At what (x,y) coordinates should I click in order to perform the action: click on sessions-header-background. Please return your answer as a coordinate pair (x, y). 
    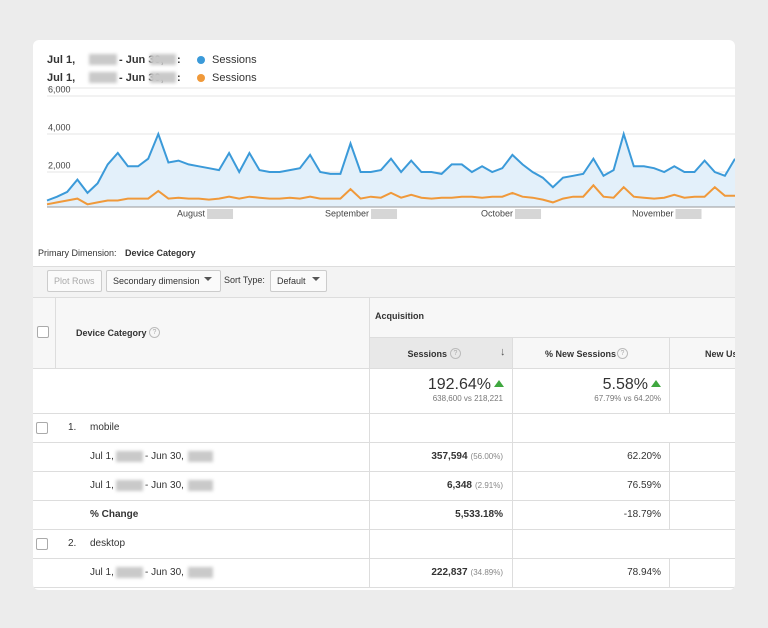
    Looking at the image, I should click on (440, 352).